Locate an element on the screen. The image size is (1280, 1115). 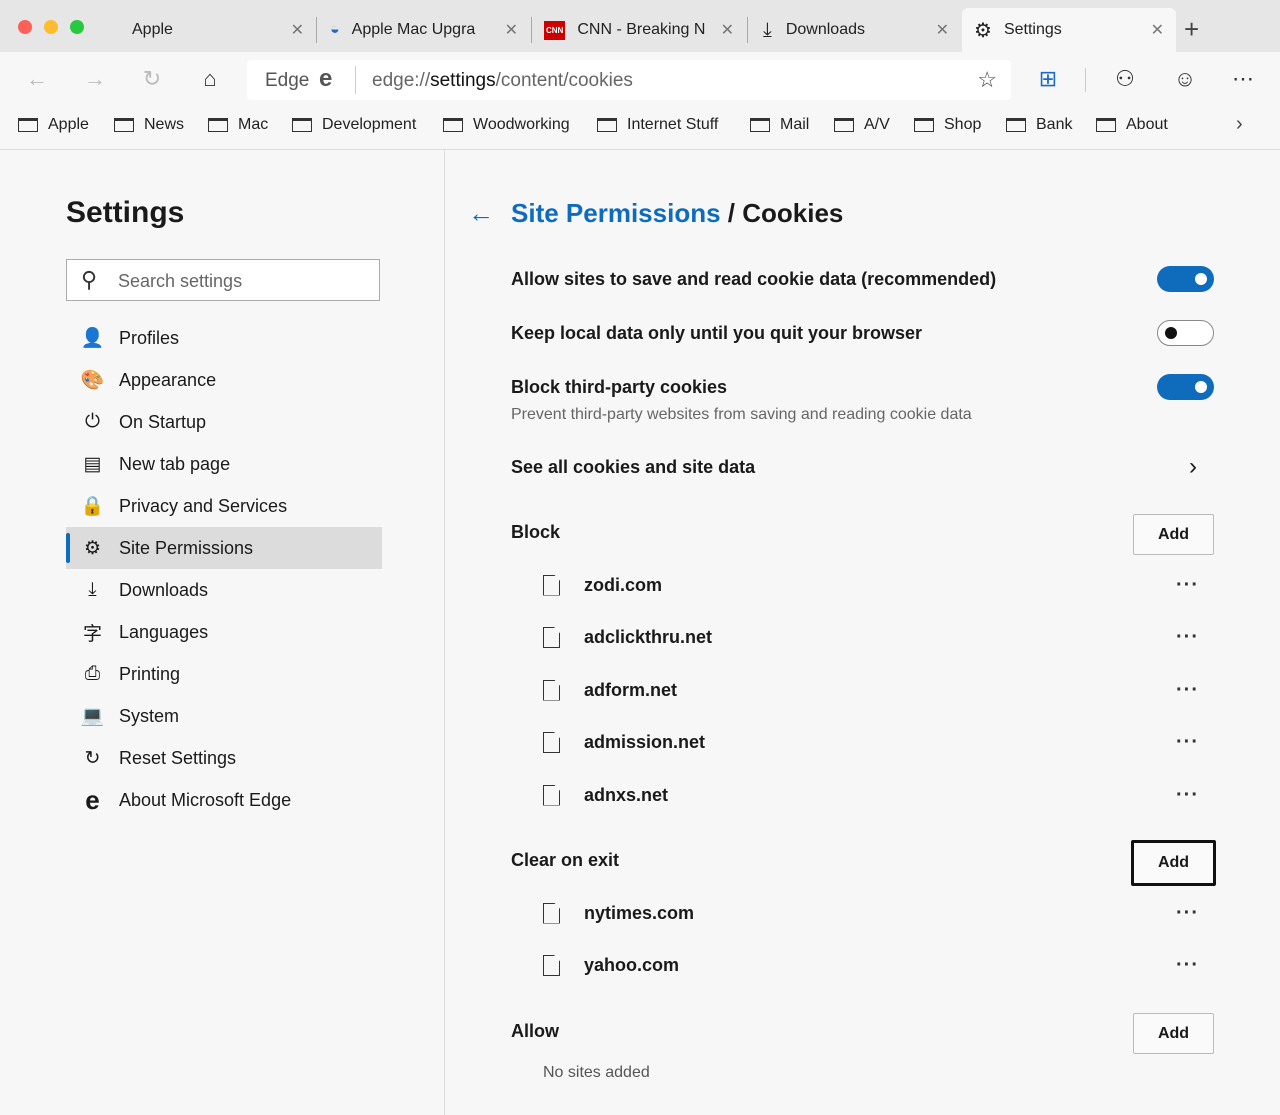
sidebar-item-reset-settings: ↻ Reset Settings is located at coordinates (224, 758).